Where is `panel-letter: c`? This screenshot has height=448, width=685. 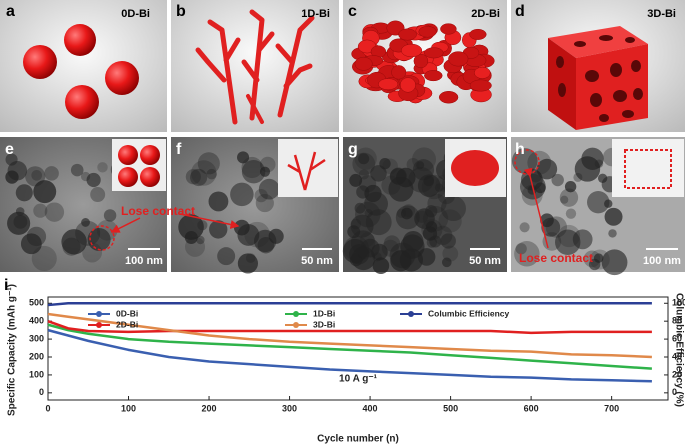
panel-letter: c is located at coordinates (352, 11).